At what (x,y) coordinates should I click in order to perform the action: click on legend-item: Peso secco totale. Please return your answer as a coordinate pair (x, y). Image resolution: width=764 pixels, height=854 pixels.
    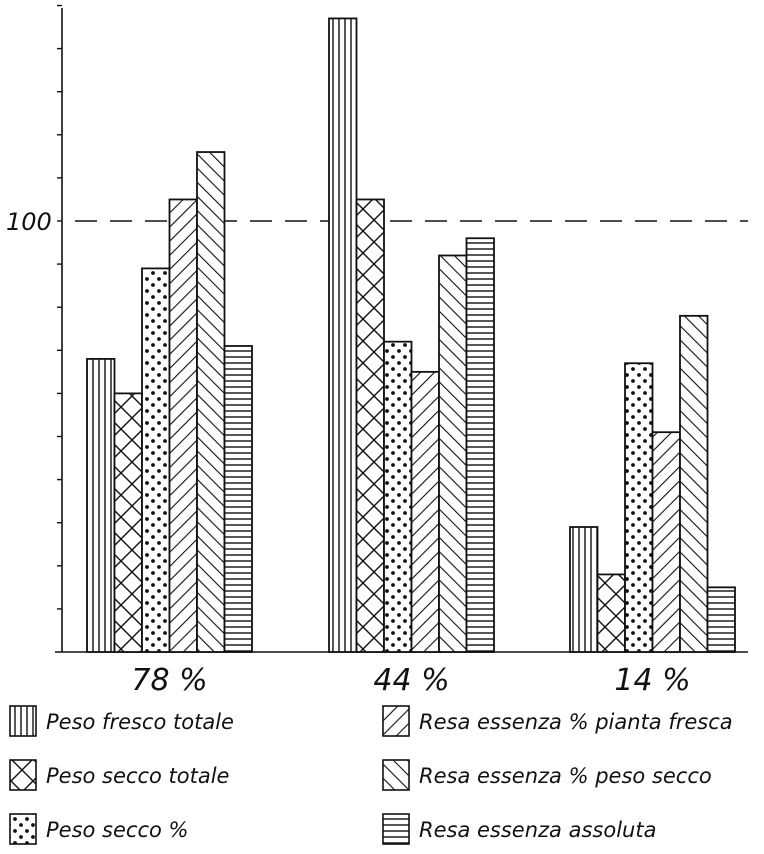
    Looking at the image, I should click on (119, 775).